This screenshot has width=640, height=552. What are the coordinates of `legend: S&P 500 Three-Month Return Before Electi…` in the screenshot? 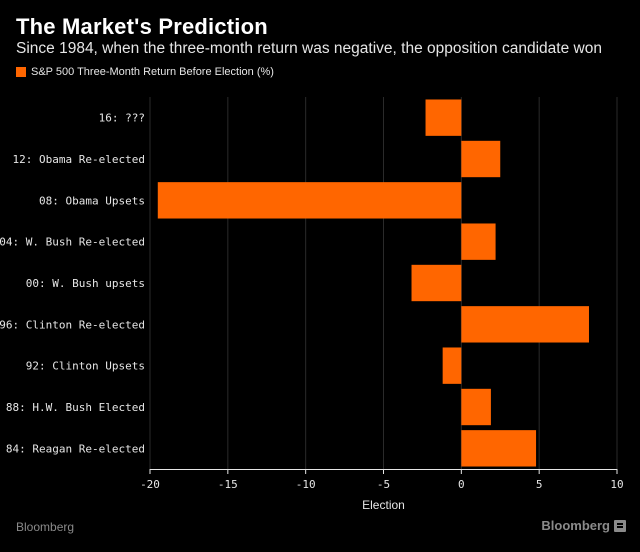 It's located at (145, 72).